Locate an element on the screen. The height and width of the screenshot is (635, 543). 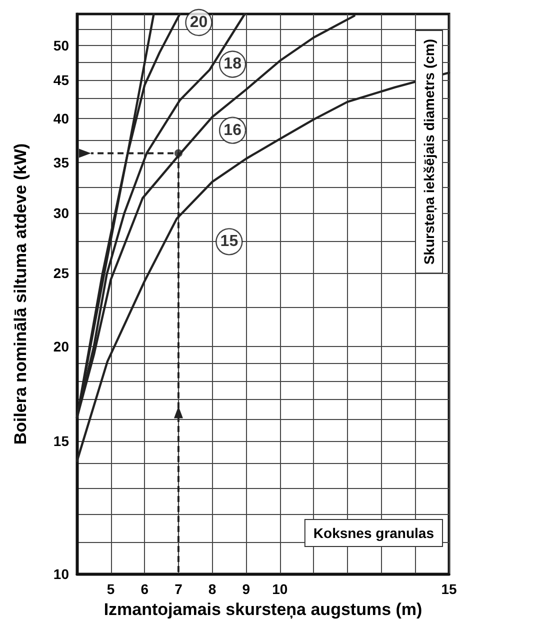
x-tick-label: 15 is located at coordinates (449, 589).